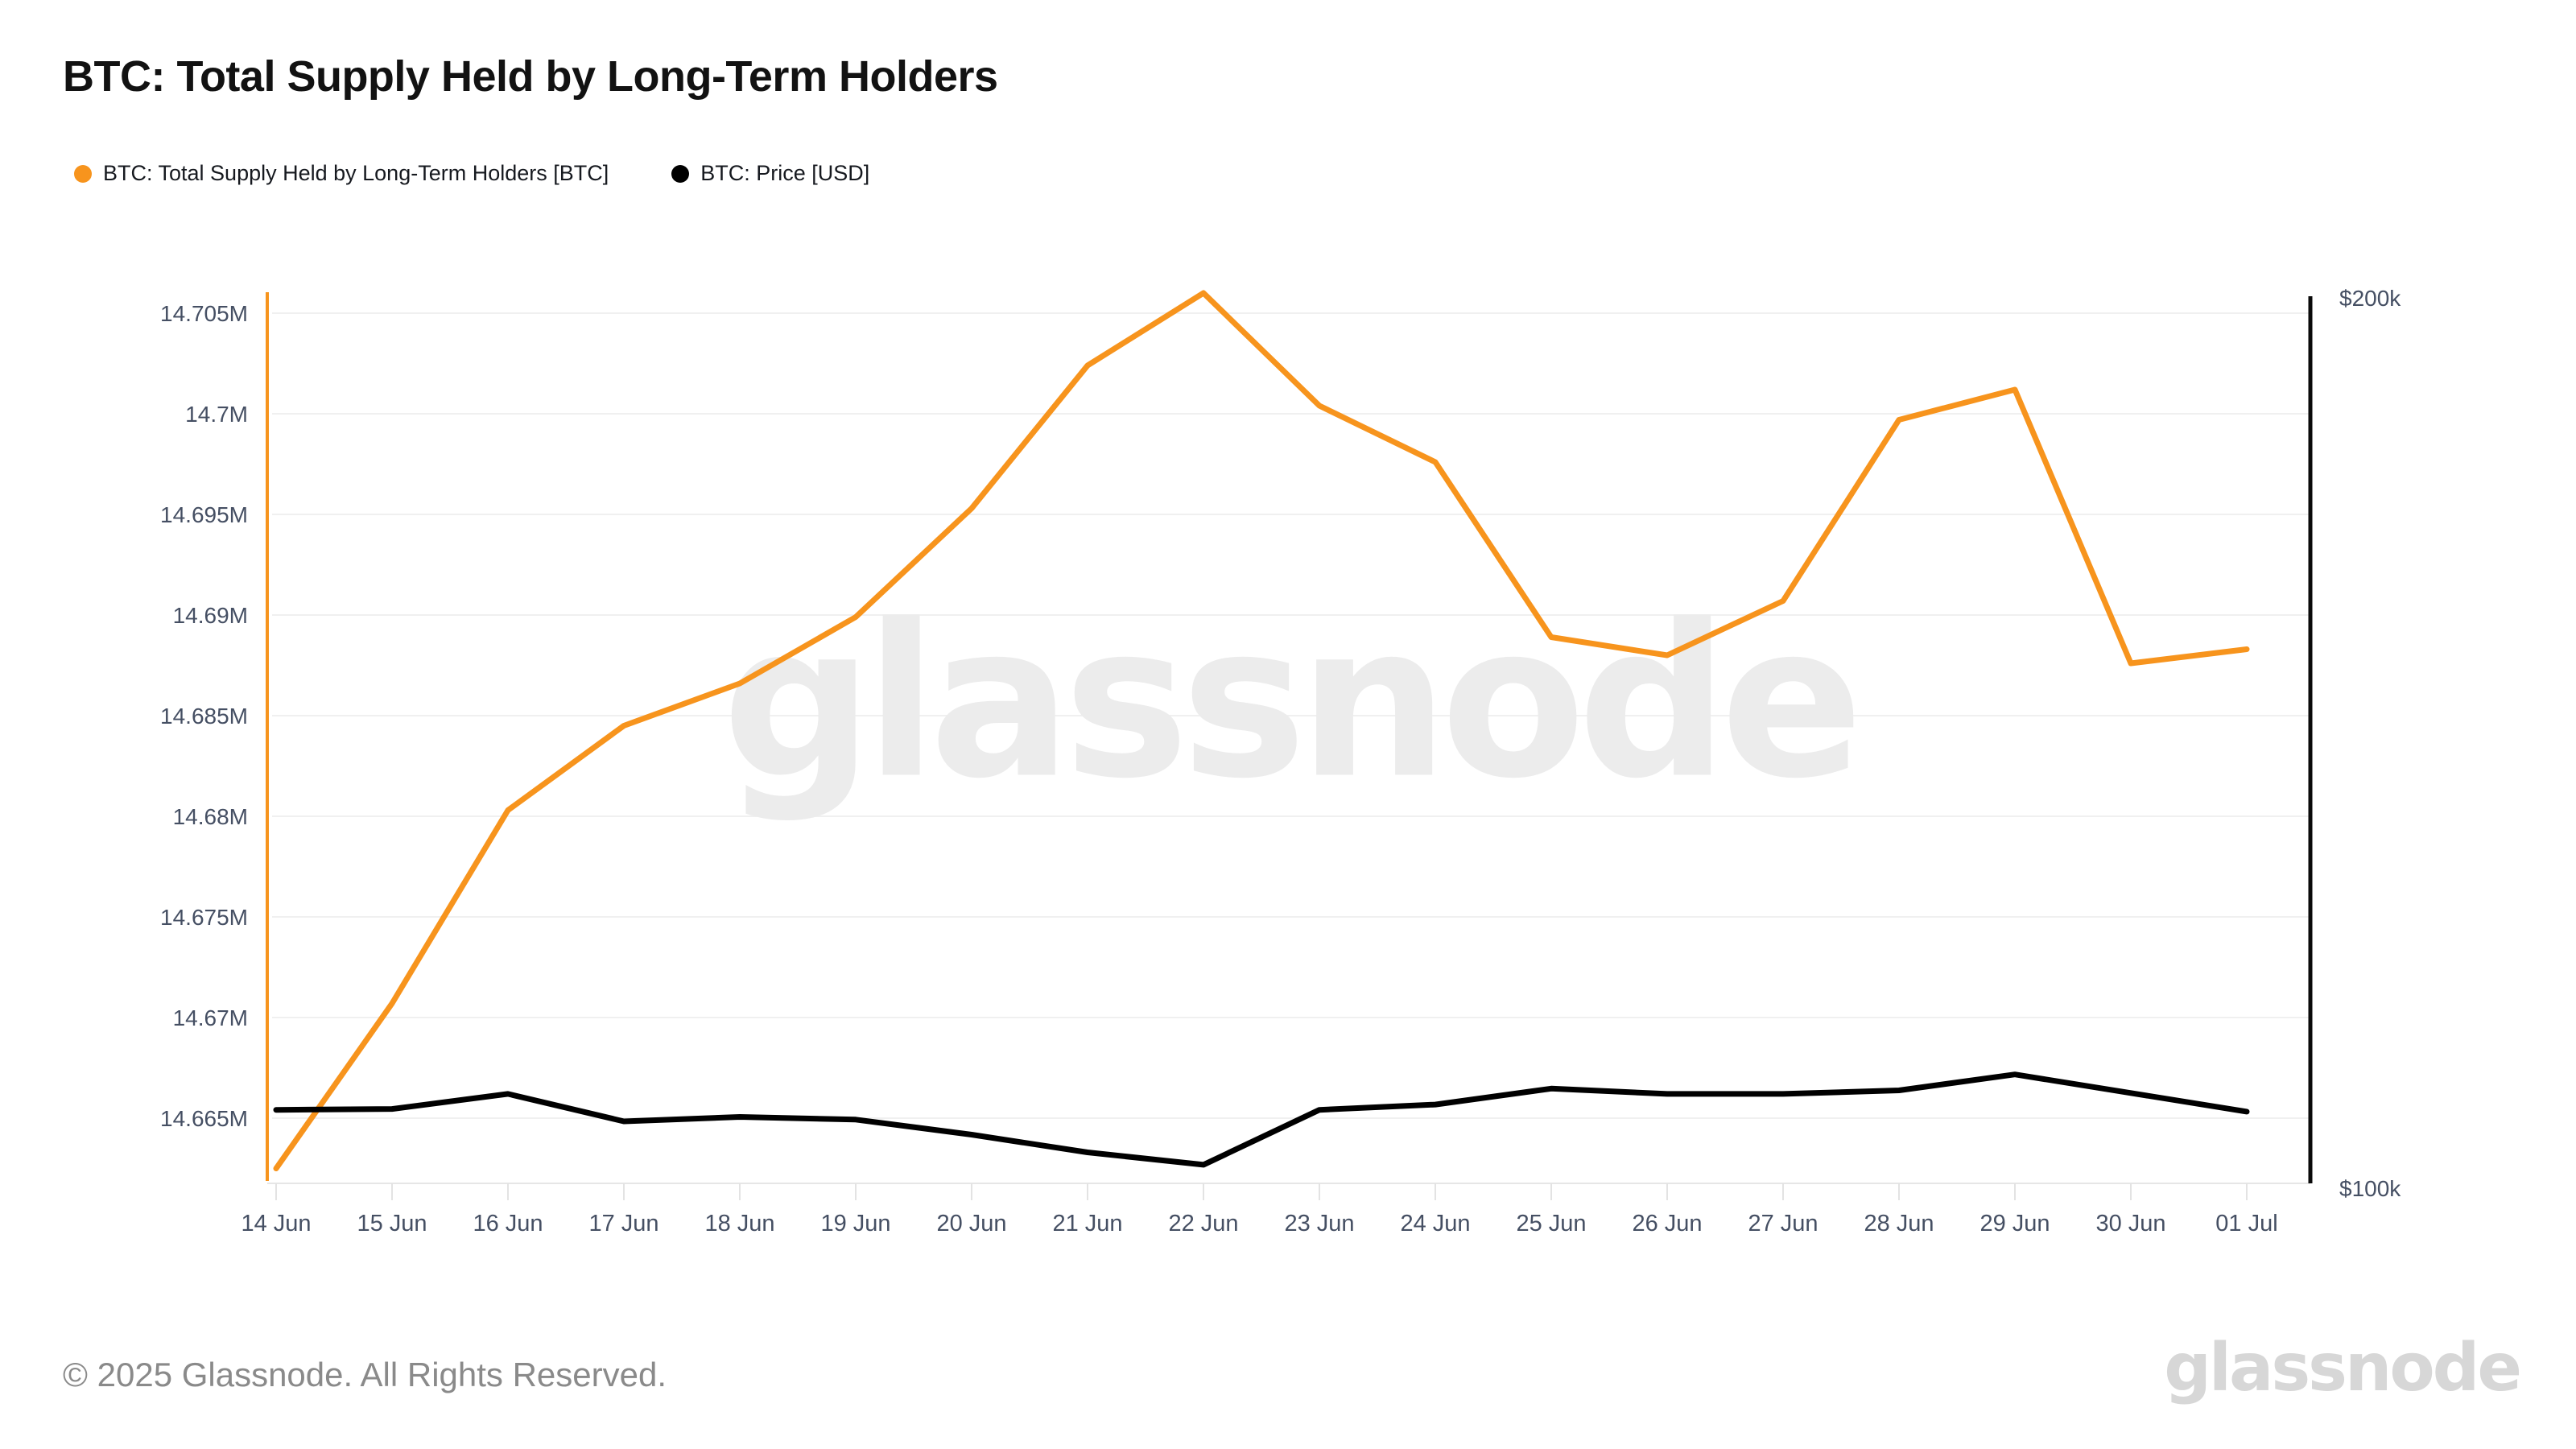 The height and width of the screenshot is (1449, 2576). What do you see at coordinates (1435, 1223) in the screenshot?
I see `x-axis-label: 24 Jun` at bounding box center [1435, 1223].